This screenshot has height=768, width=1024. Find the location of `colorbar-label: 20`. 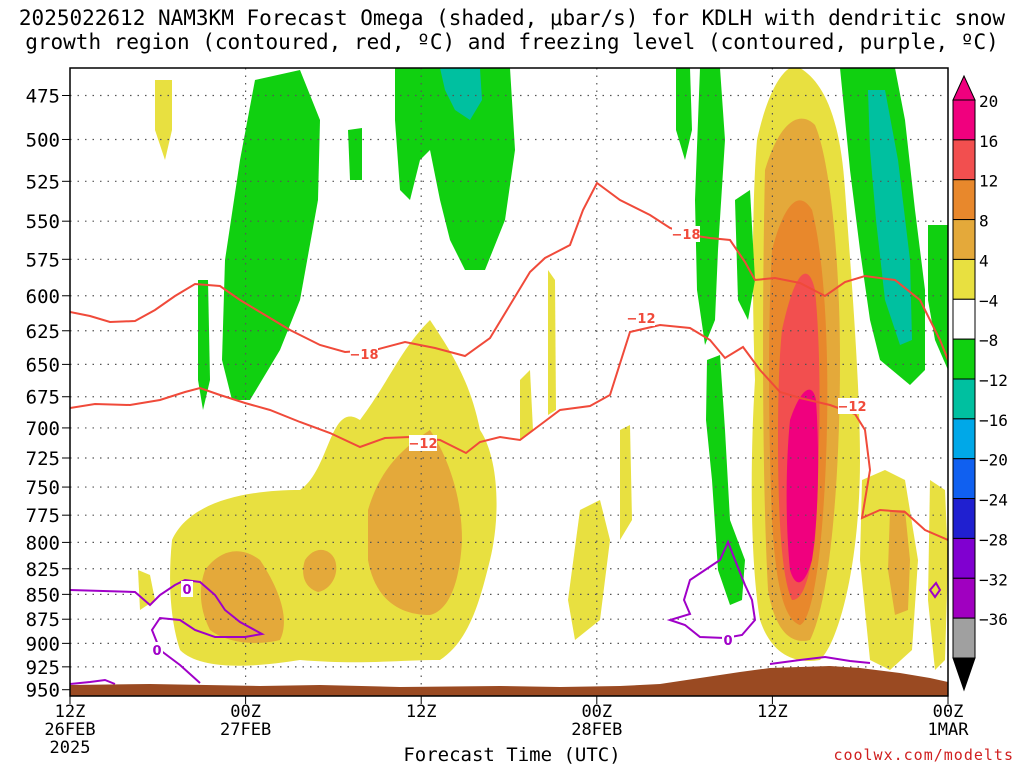

colorbar-label: 20 is located at coordinates (988, 101).